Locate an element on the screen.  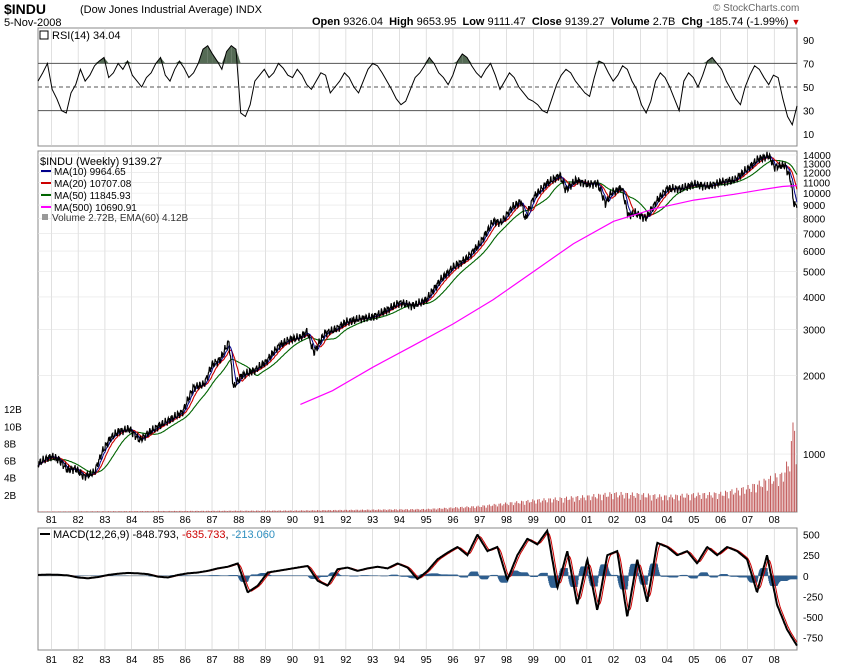
volume-y-tick-label: 10B is located at coordinates (13, 427).